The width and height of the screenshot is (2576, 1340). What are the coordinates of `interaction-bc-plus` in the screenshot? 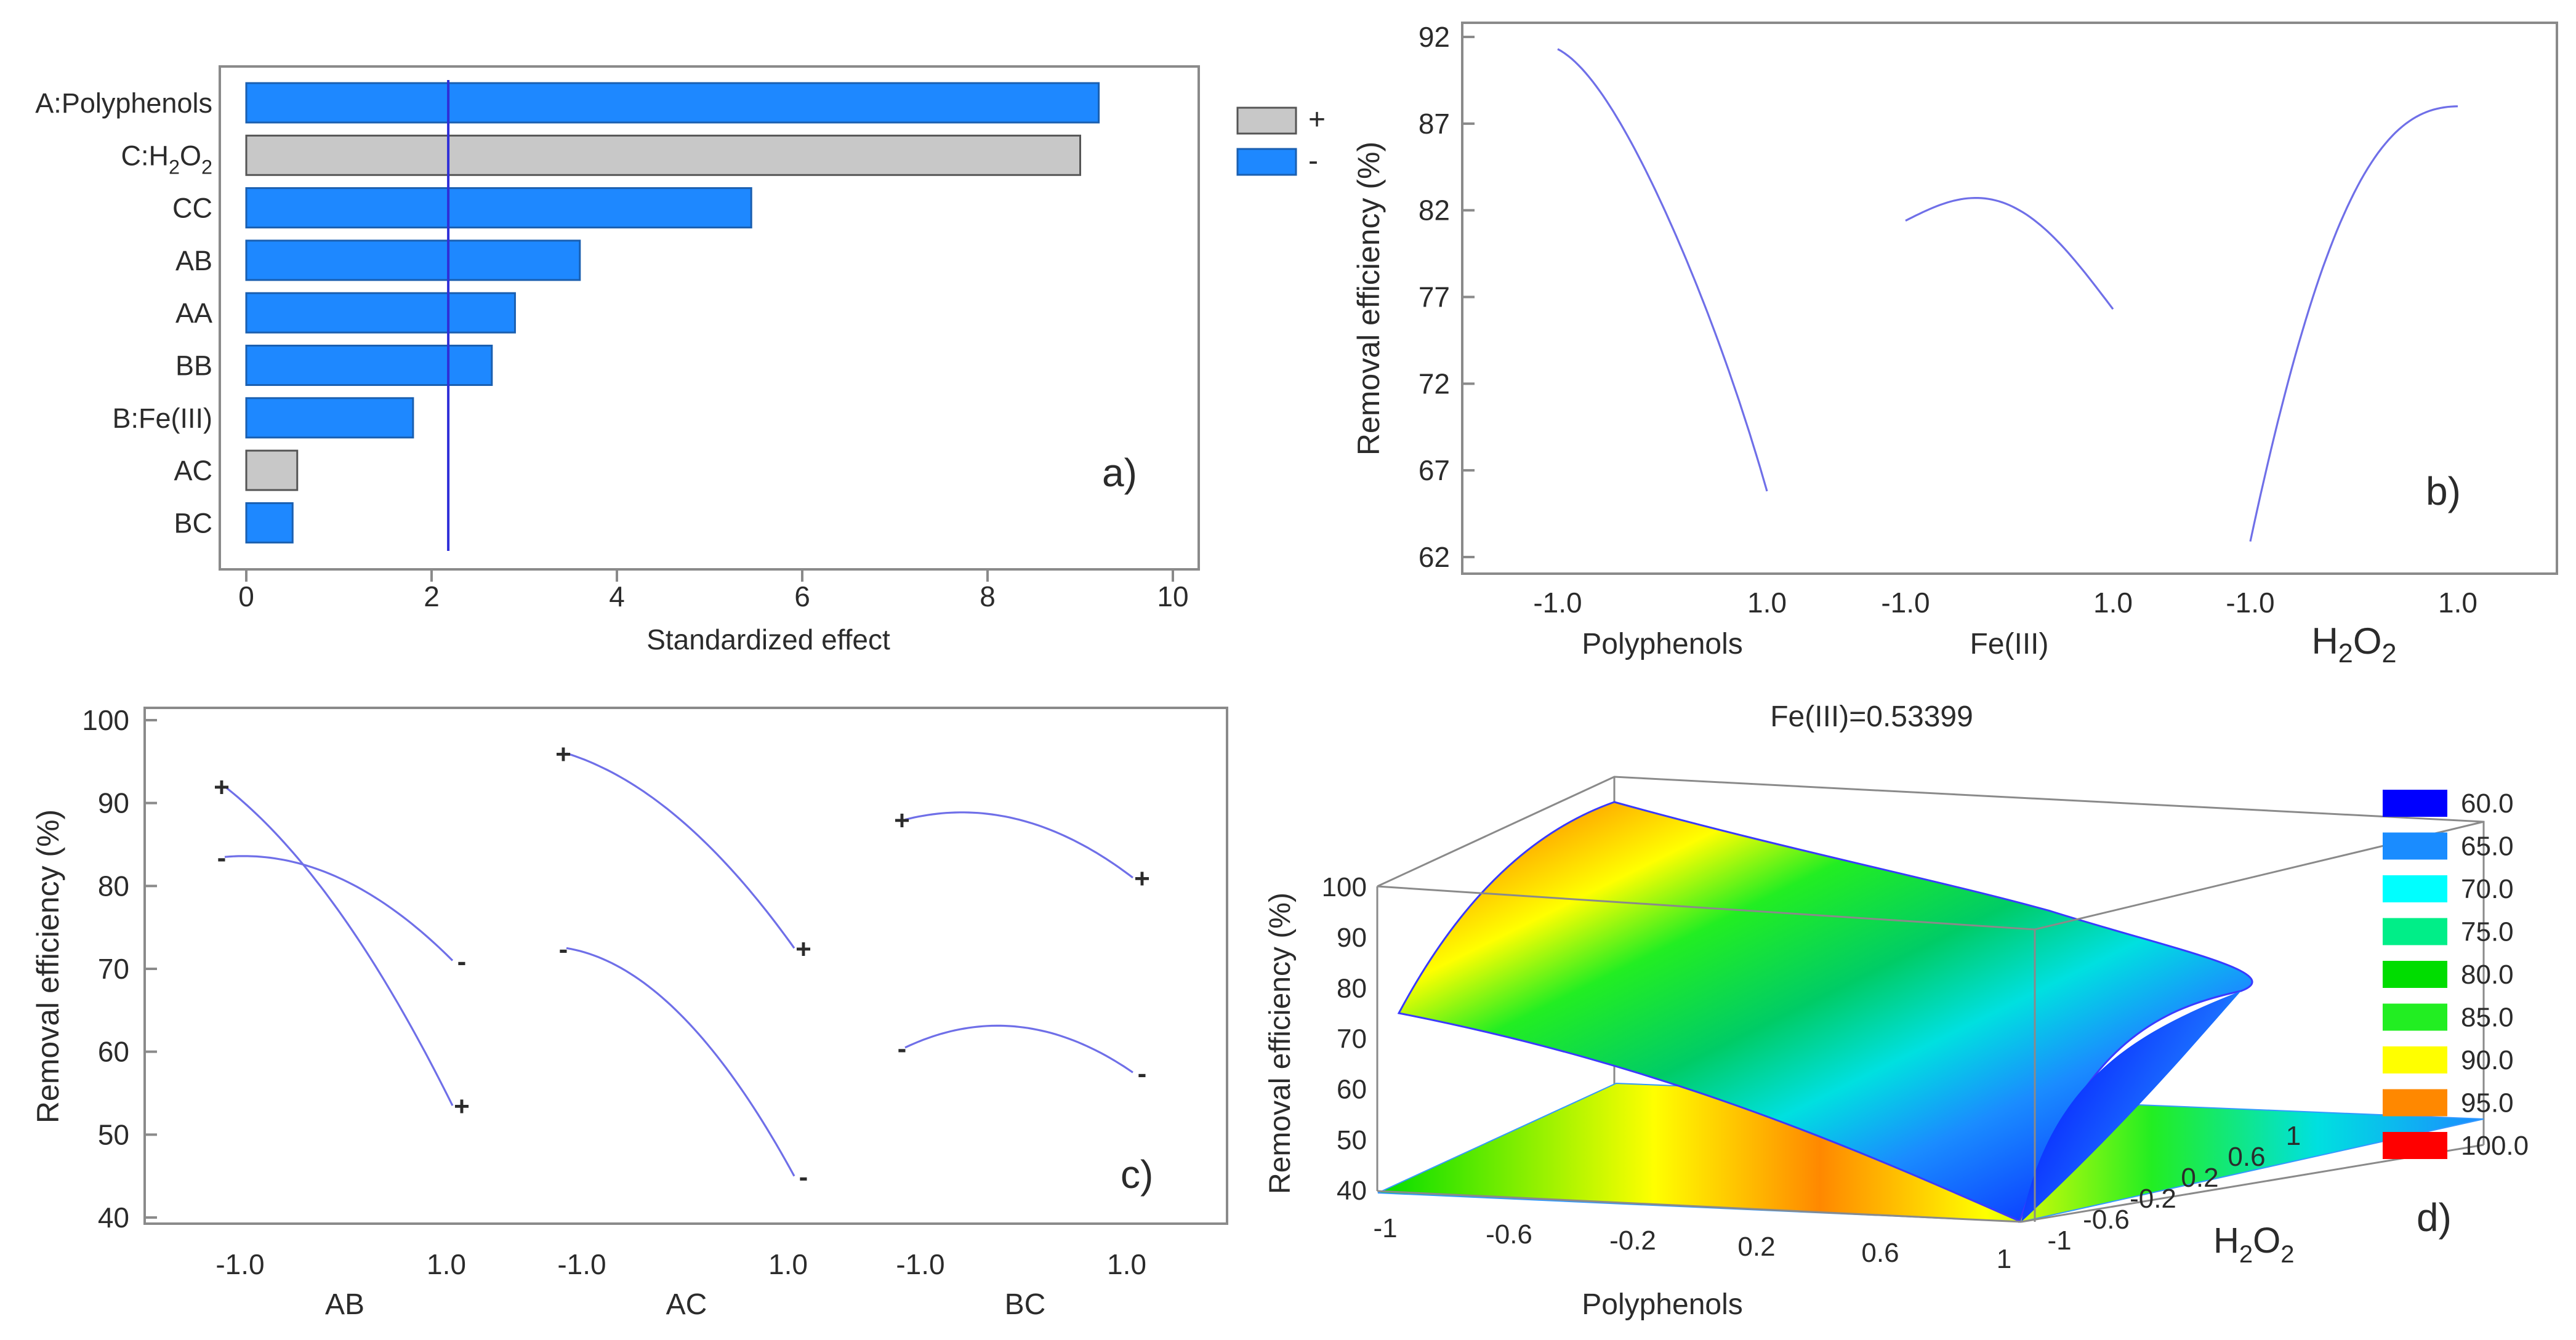 It's located at (1018, 845).